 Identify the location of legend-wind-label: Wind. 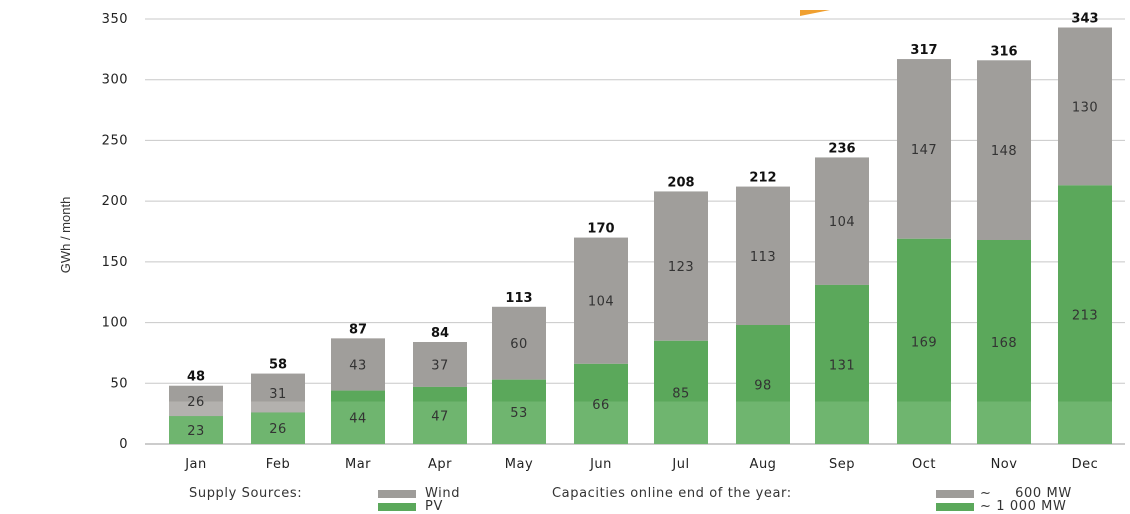
(443, 493).